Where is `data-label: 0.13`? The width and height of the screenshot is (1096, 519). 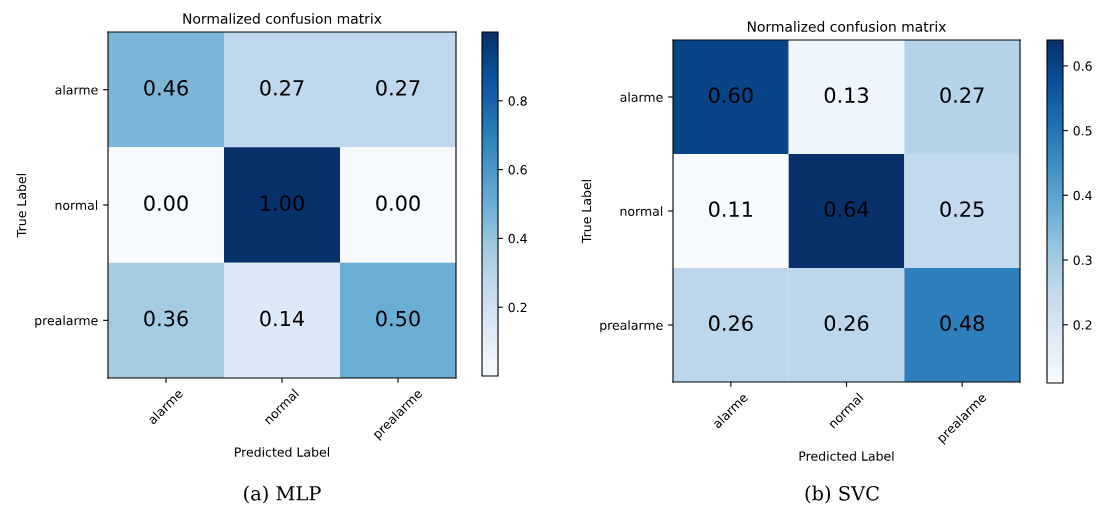
data-label: 0.13 is located at coordinates (846, 95).